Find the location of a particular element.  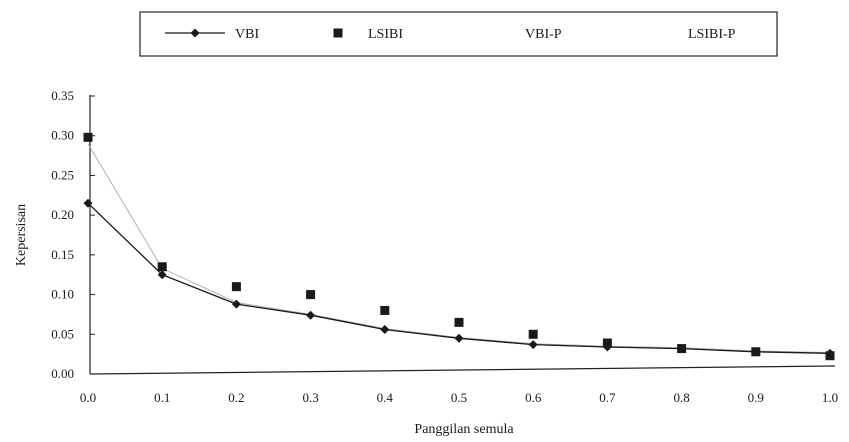

x-tick-label: 0.4 is located at coordinates (385, 397).